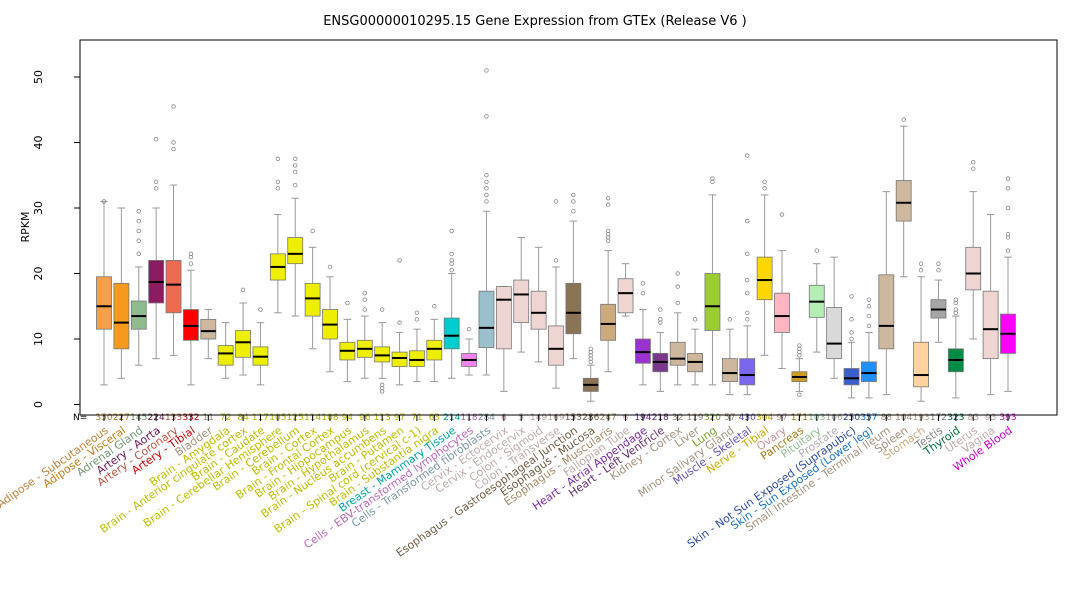 Image resolution: width=1070 pixels, height=600 pixels. I want to click on y-tick-label: 20, so click(38, 274).